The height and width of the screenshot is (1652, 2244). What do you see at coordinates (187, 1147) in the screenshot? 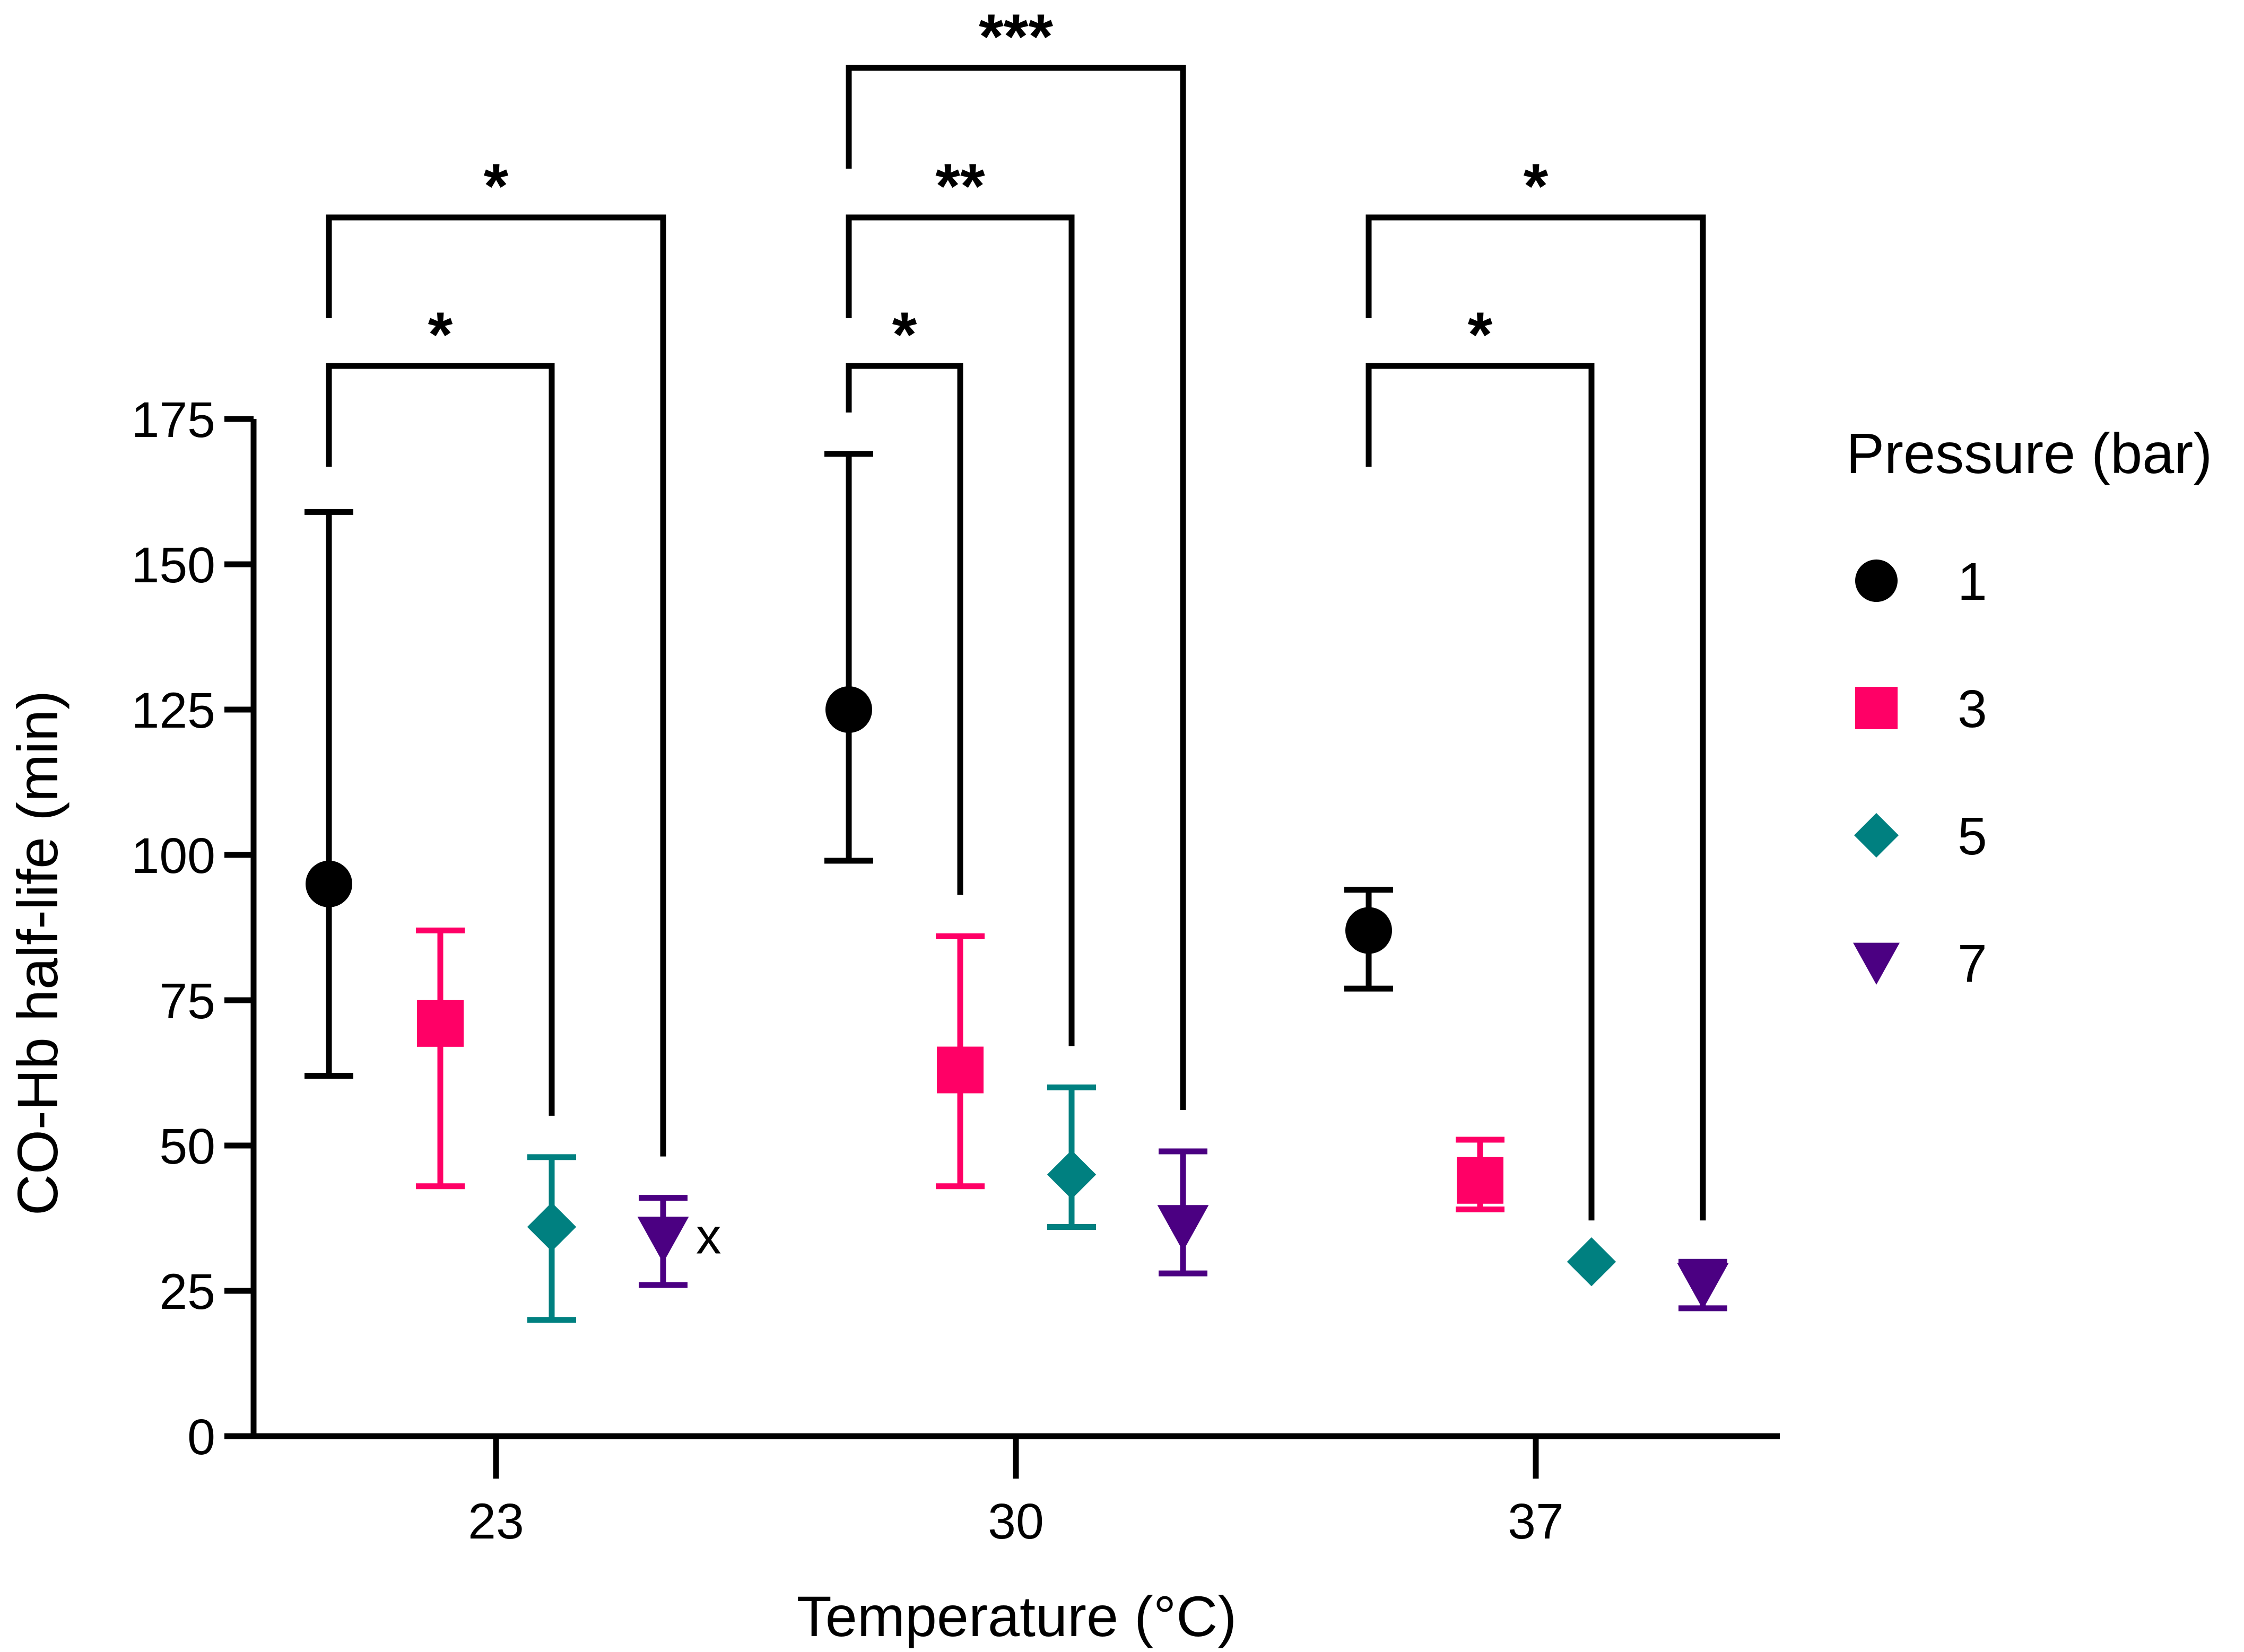
I see `y-tick-label: 50` at bounding box center [187, 1147].